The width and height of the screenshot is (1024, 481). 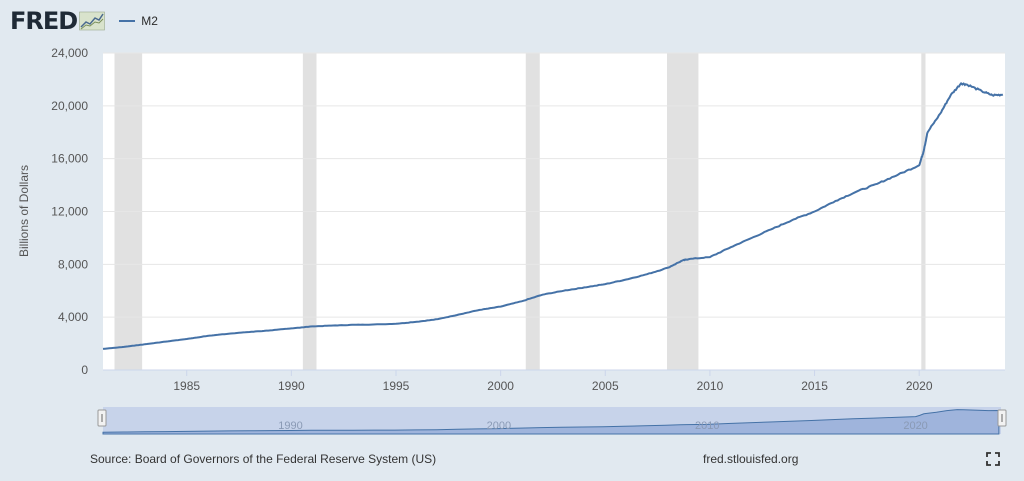 I want to click on y-tick-label: 20,000, so click(x=69, y=106).